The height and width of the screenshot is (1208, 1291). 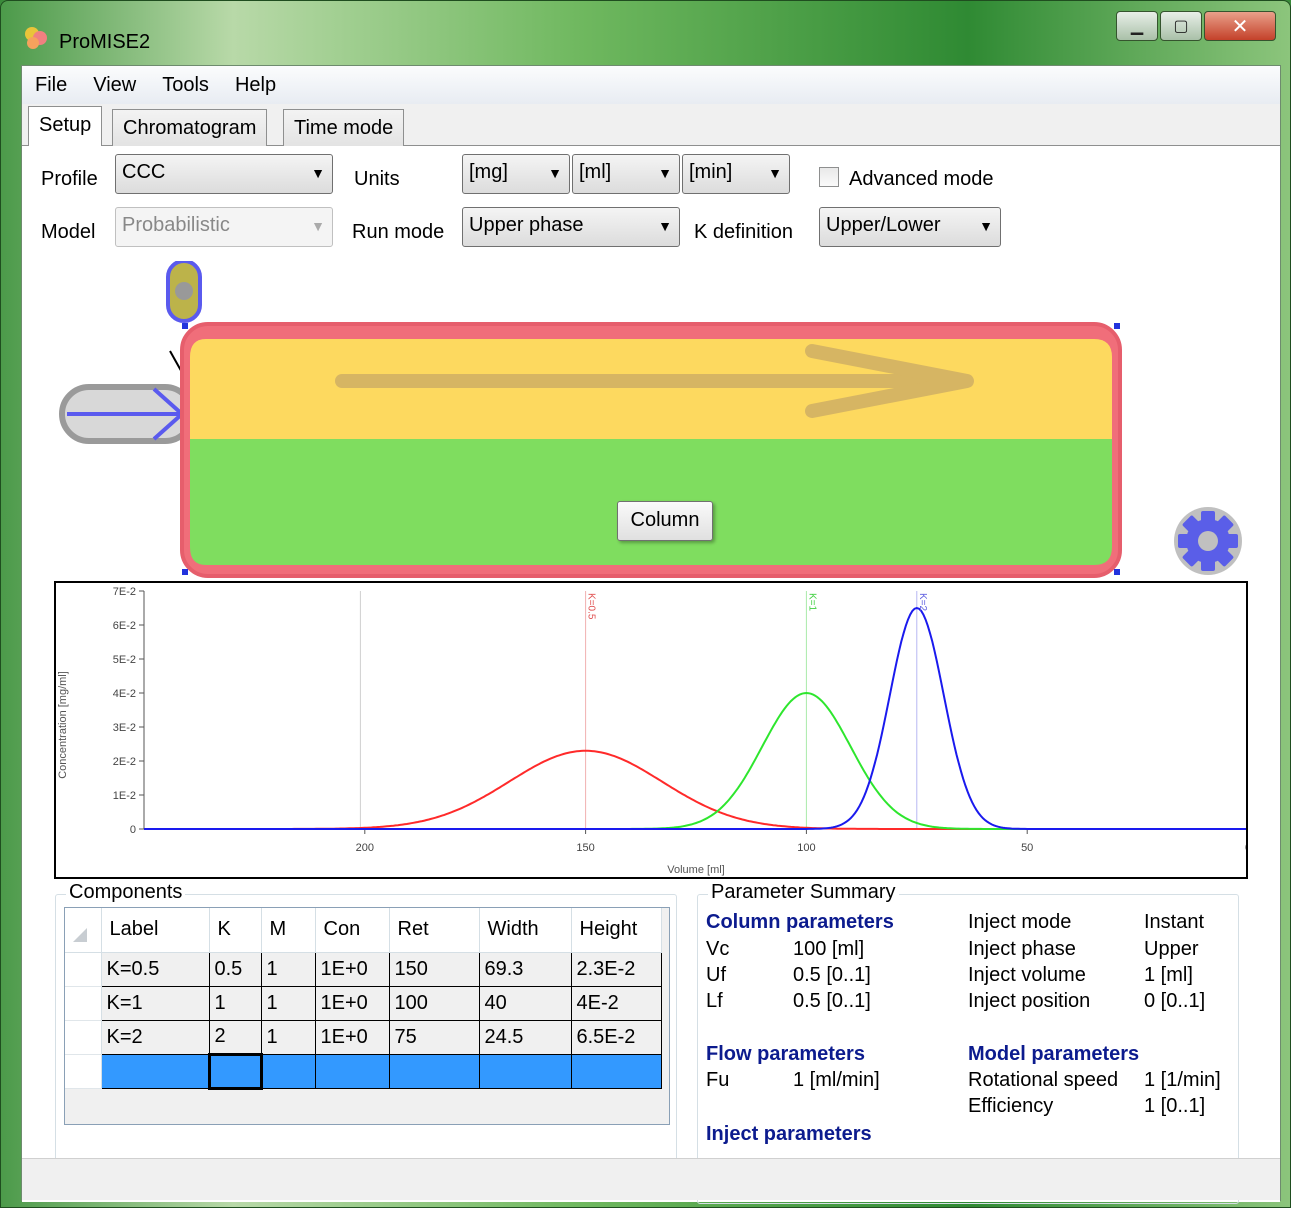 I want to click on gear-icon, so click(x=1208, y=541).